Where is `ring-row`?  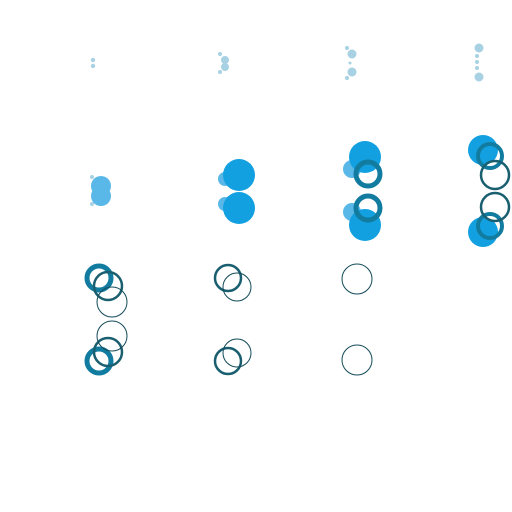
ring-row is located at coordinates (228, 319).